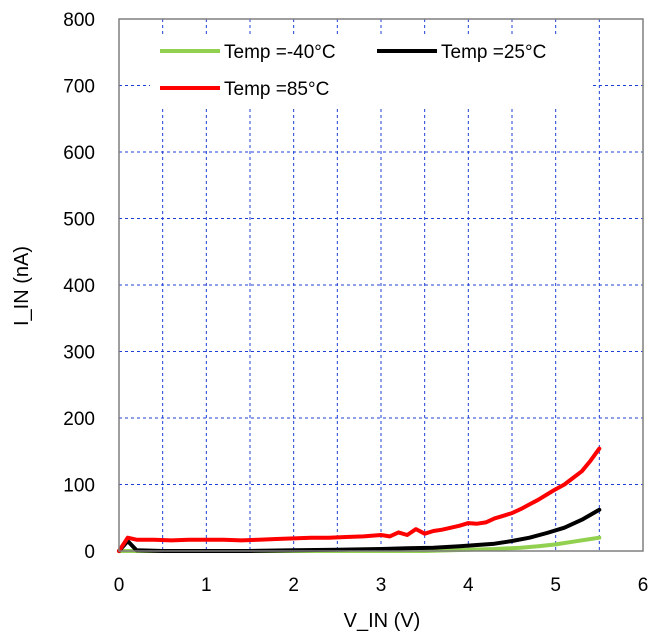 The image size is (652, 641). I want to click on x-tick-label: 2, so click(293, 585).